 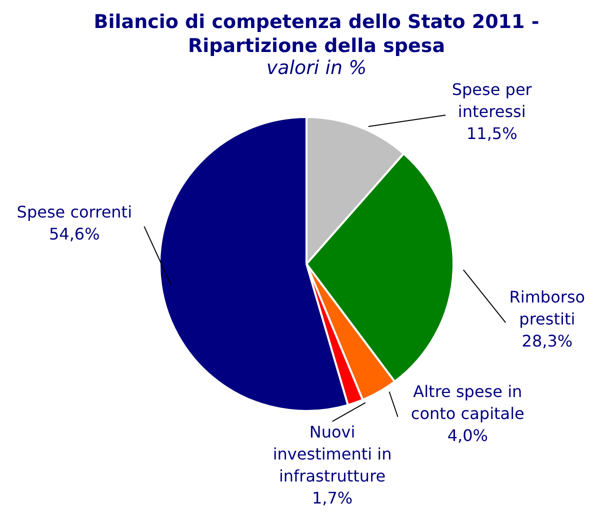 I want to click on data-label: 54,6%, so click(x=74, y=234).